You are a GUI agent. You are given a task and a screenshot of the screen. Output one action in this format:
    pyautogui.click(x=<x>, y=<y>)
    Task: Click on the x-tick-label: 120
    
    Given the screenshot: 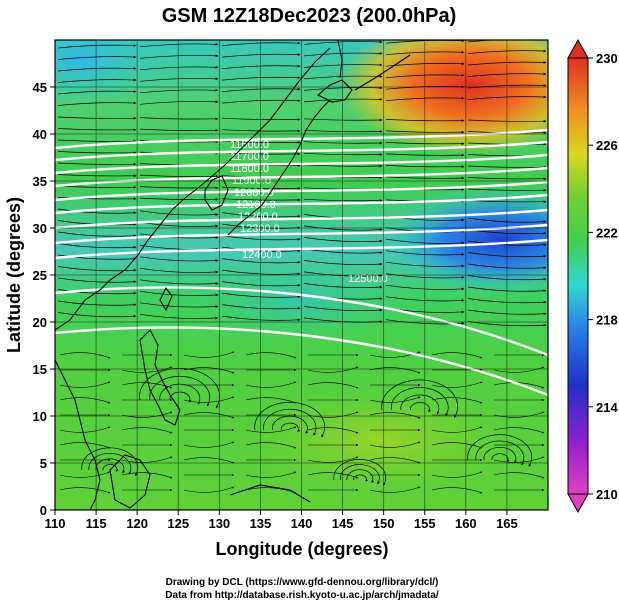 What is the action you would take?
    pyautogui.click(x=137, y=523)
    